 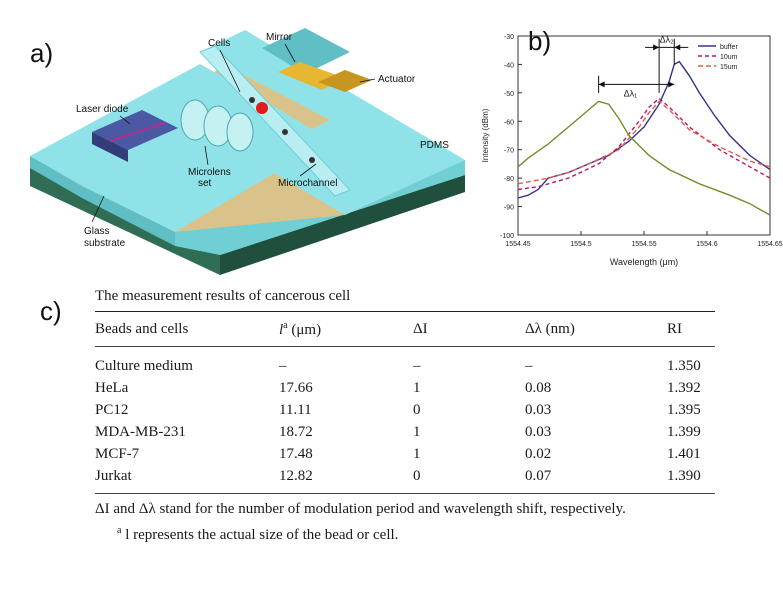 What do you see at coordinates (113, 475) in the screenshot?
I see `cell-name: Jurkat` at bounding box center [113, 475].